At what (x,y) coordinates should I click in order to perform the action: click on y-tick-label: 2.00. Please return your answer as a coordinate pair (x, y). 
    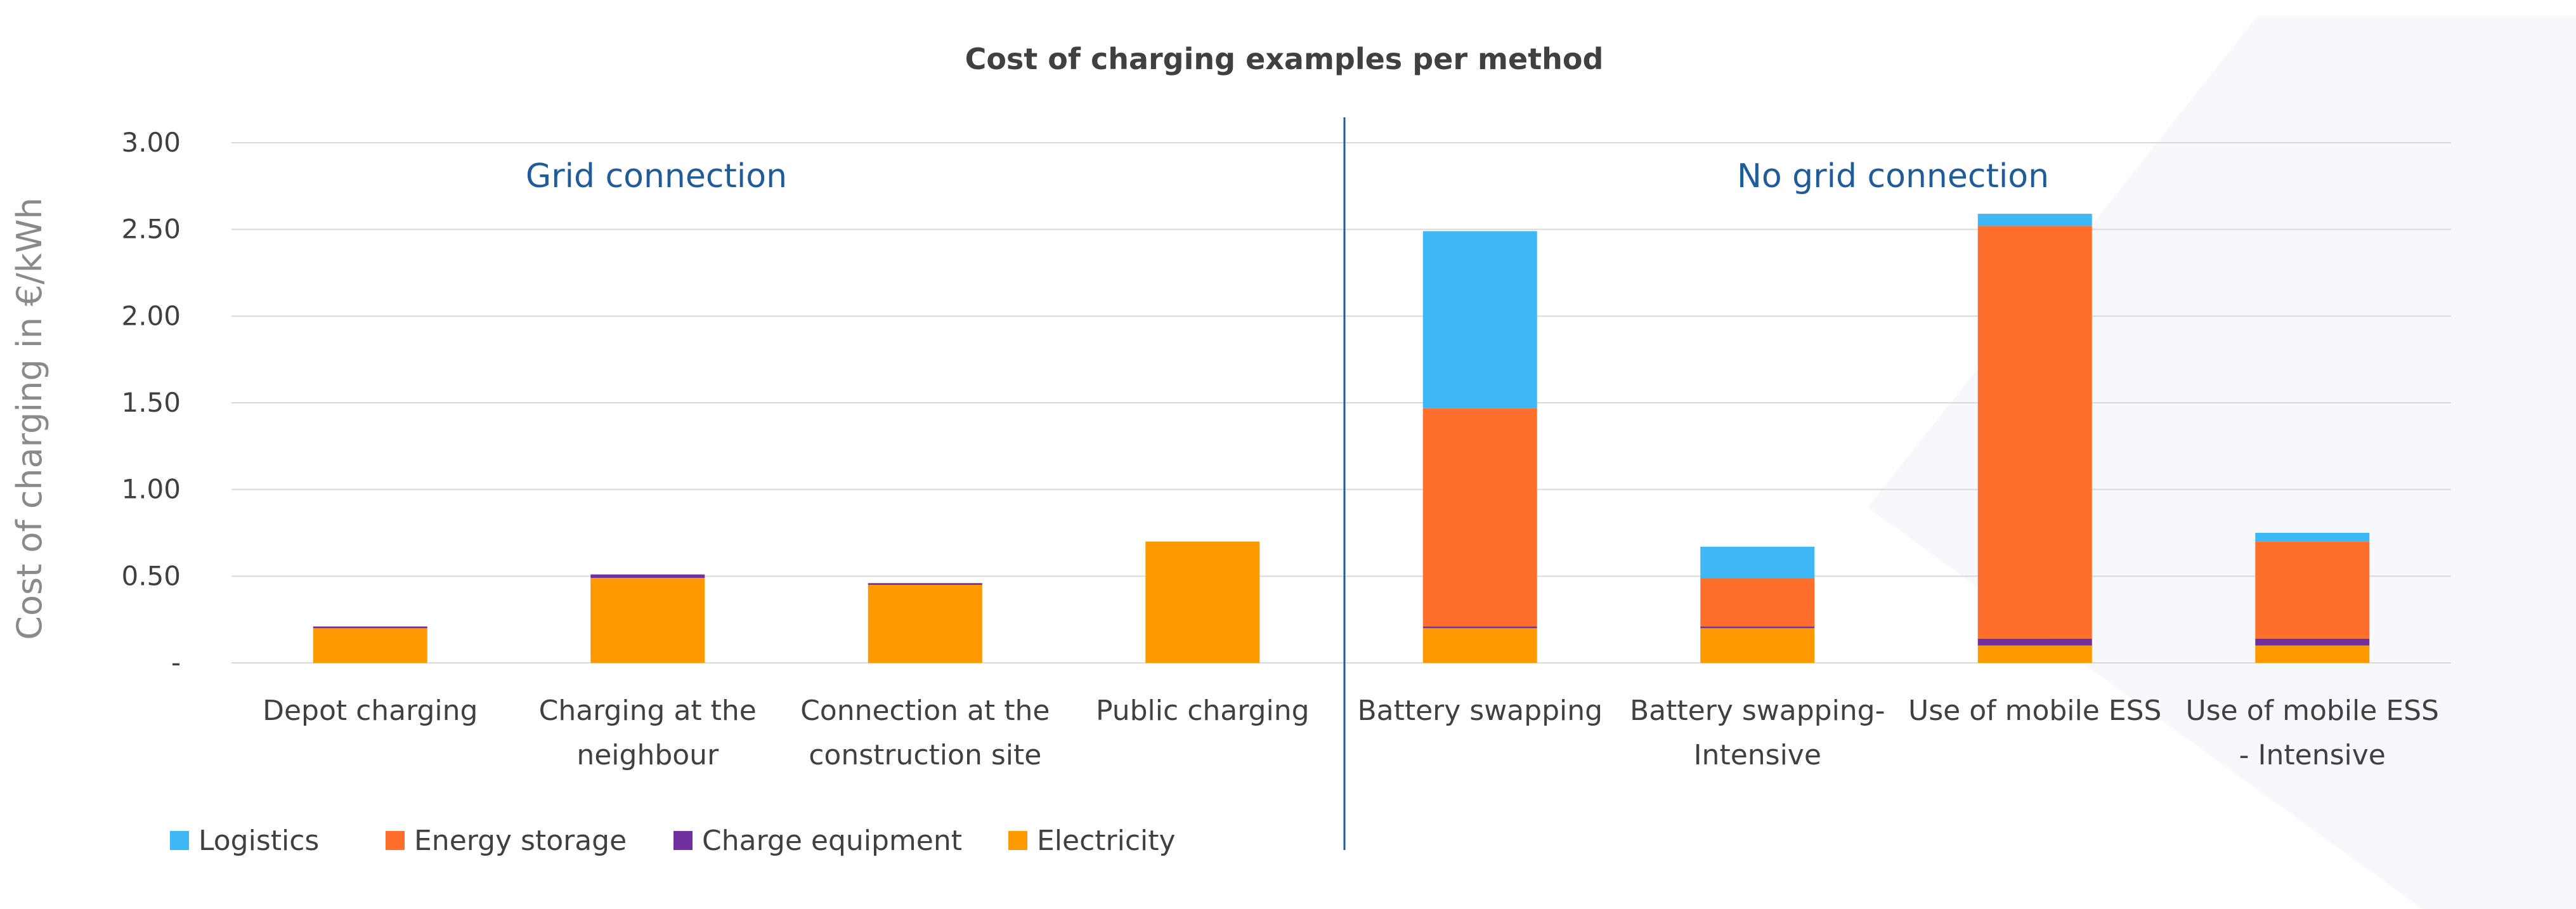
    Looking at the image, I should click on (151, 316).